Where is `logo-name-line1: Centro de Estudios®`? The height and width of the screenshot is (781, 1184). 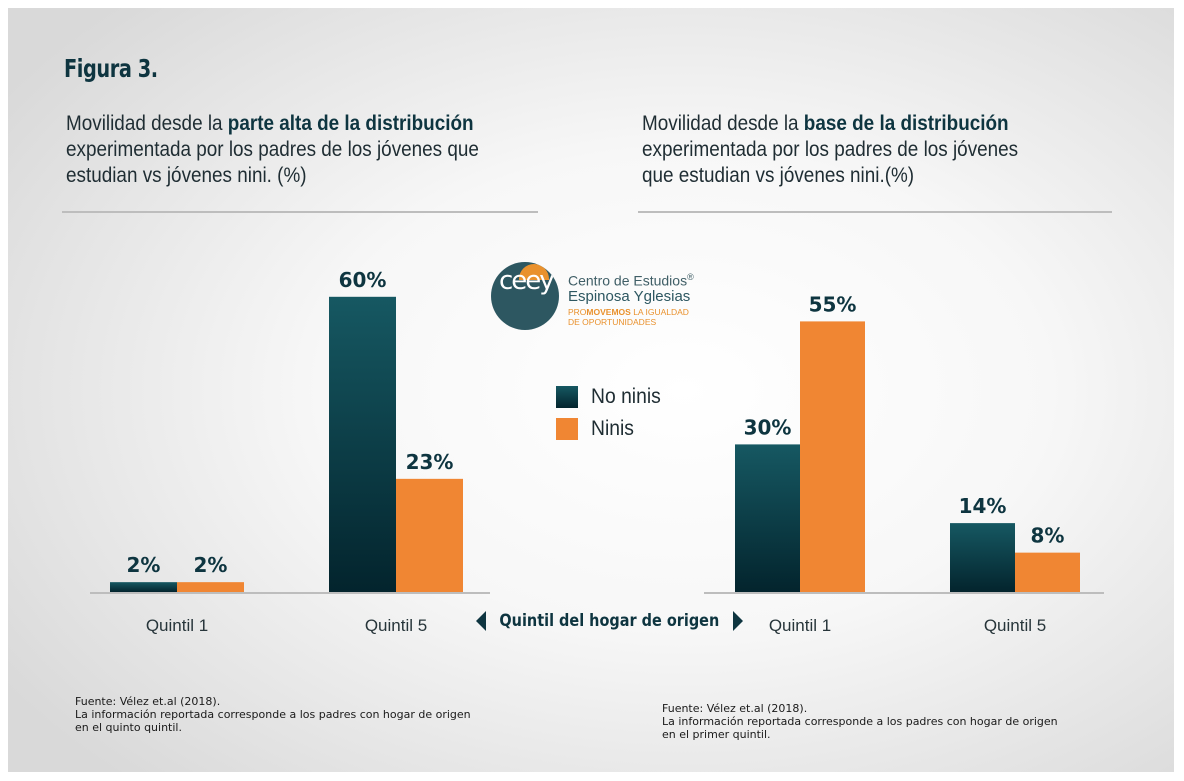 logo-name-line1: Centro de Estudios® is located at coordinates (631, 280).